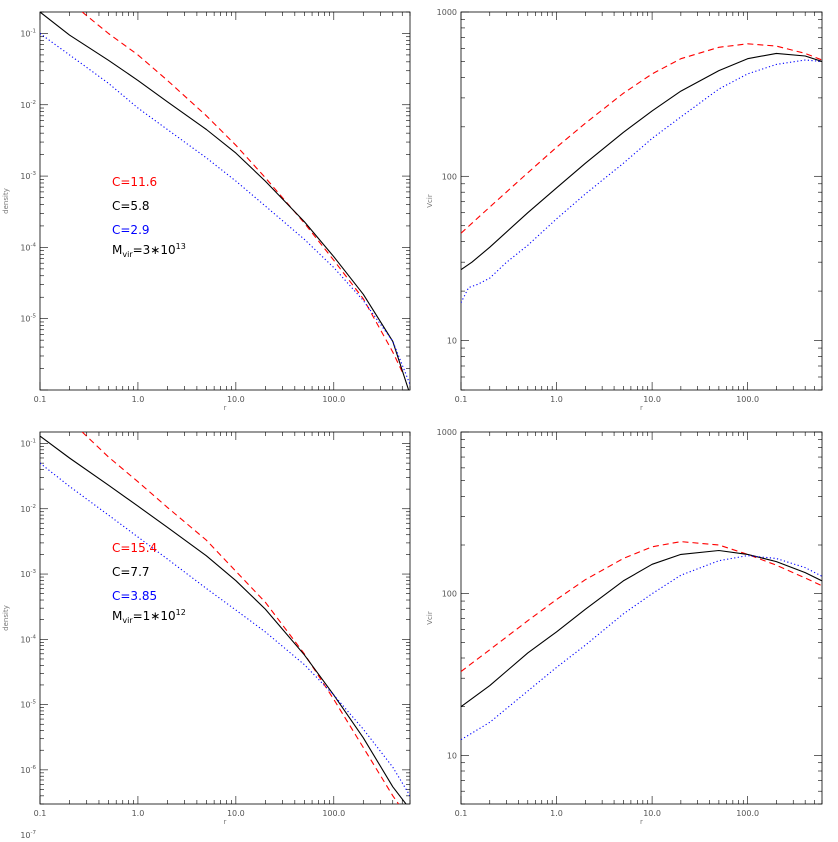 Image resolution: width=838 pixels, height=842 pixels. I want to click on legend-entry: C=2.9, so click(131, 230).